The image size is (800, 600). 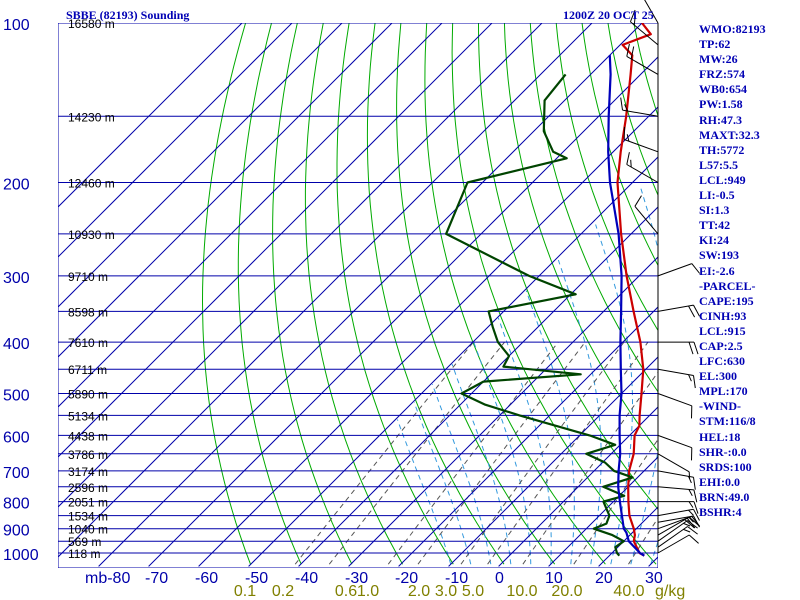 What do you see at coordinates (720, 119) in the screenshot?
I see `index-line: RH:47.3` at bounding box center [720, 119].